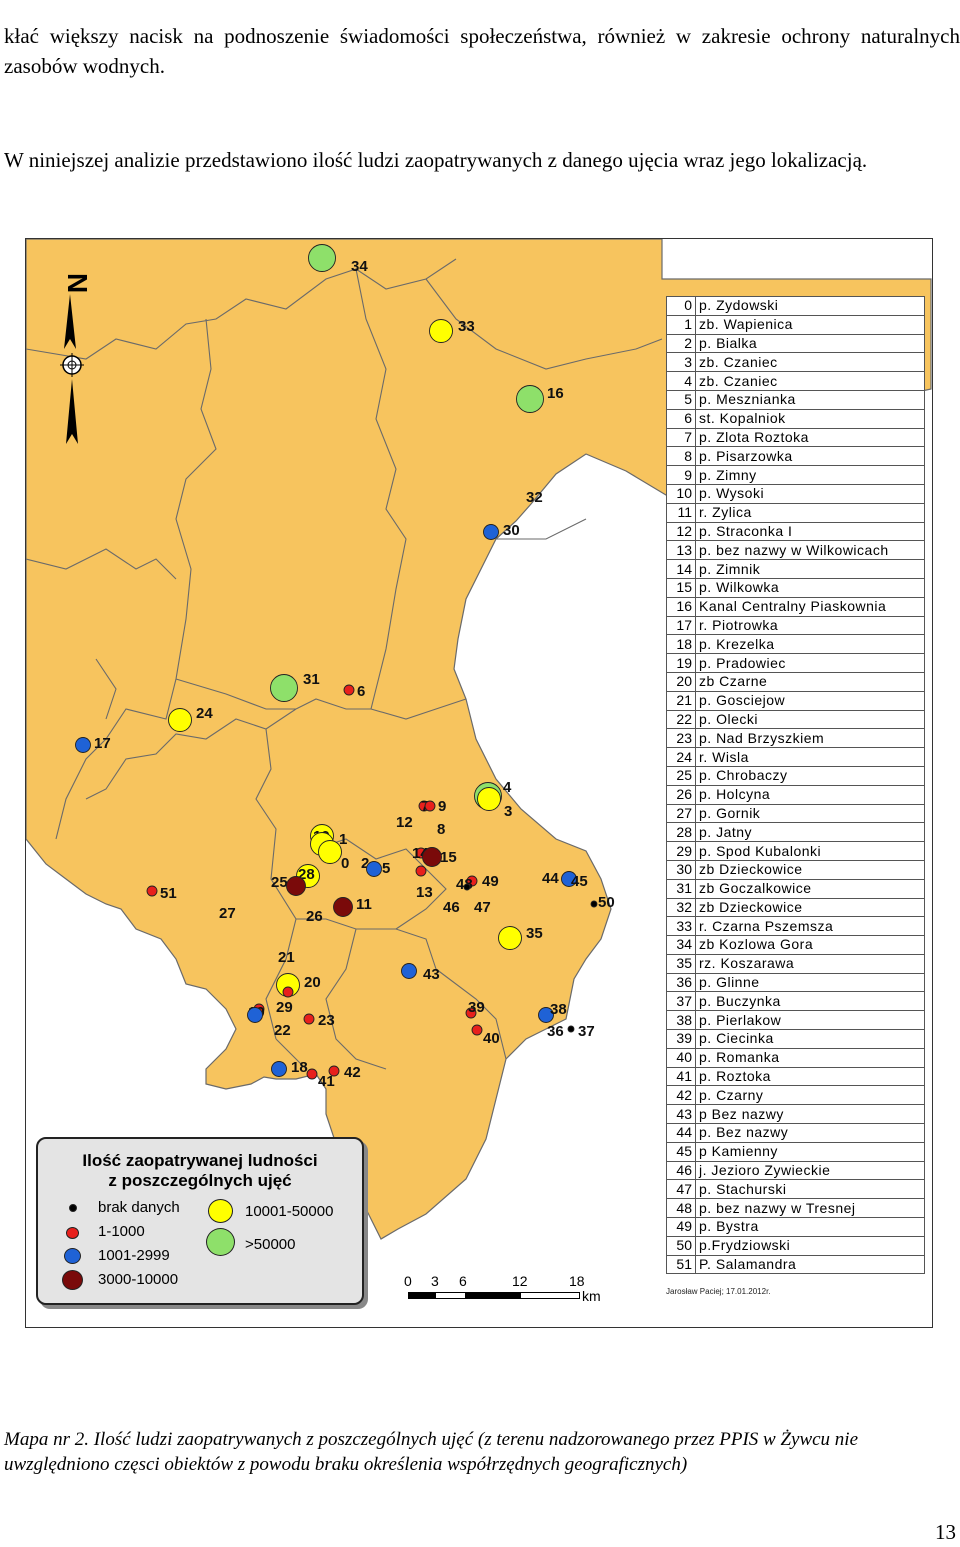 Image resolution: width=960 pixels, height=1547 pixels. I want to click on intake-number: 18, so click(681, 644).